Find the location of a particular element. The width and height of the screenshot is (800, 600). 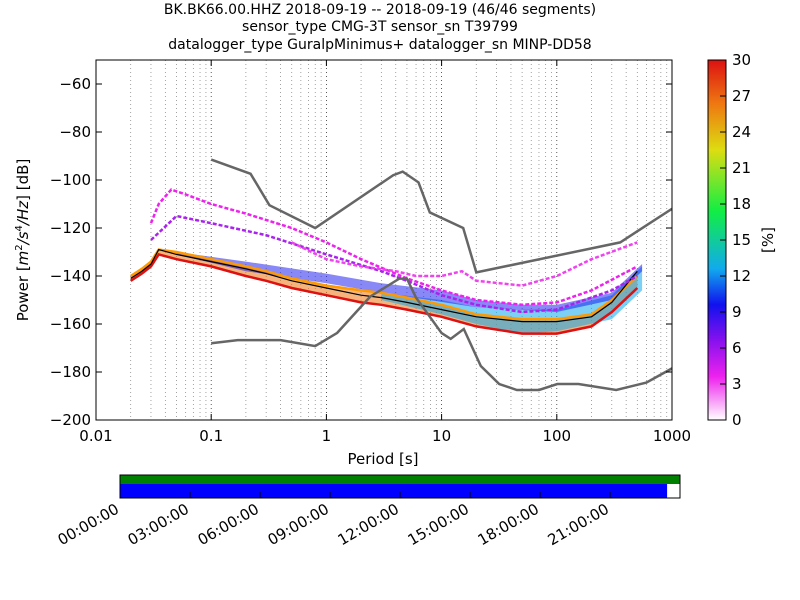

colorbar-tick-label: 24 is located at coordinates (741, 132).